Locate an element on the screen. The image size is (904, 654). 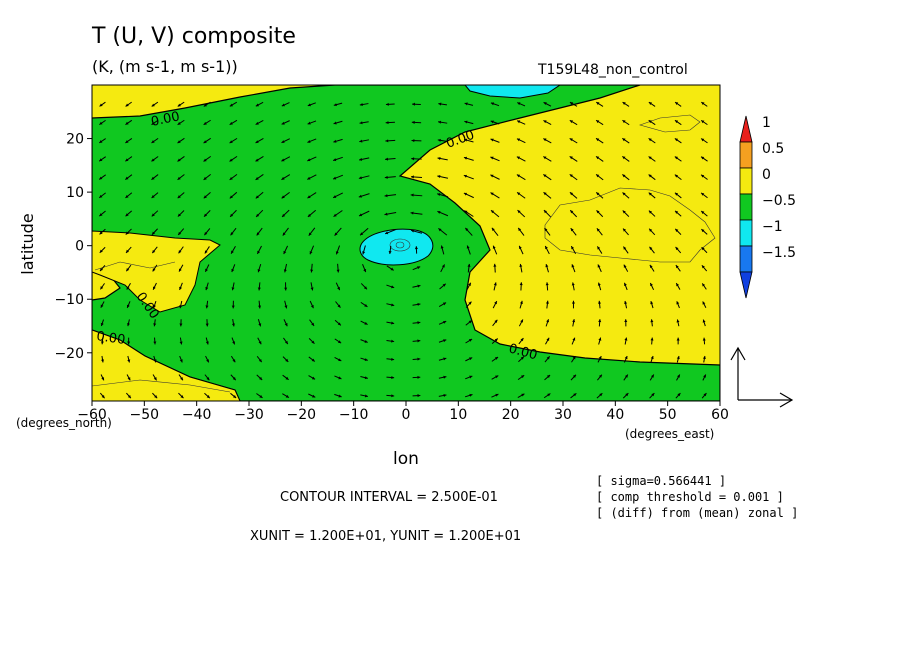
x-tick-label: −60 is located at coordinates (92, 415).